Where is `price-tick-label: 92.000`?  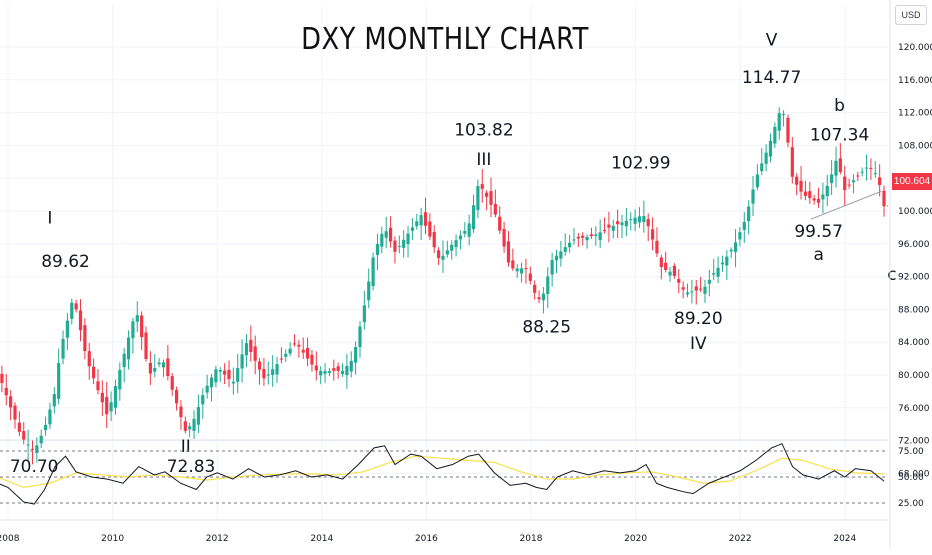
price-tick-label: 92.000 is located at coordinates (914, 278).